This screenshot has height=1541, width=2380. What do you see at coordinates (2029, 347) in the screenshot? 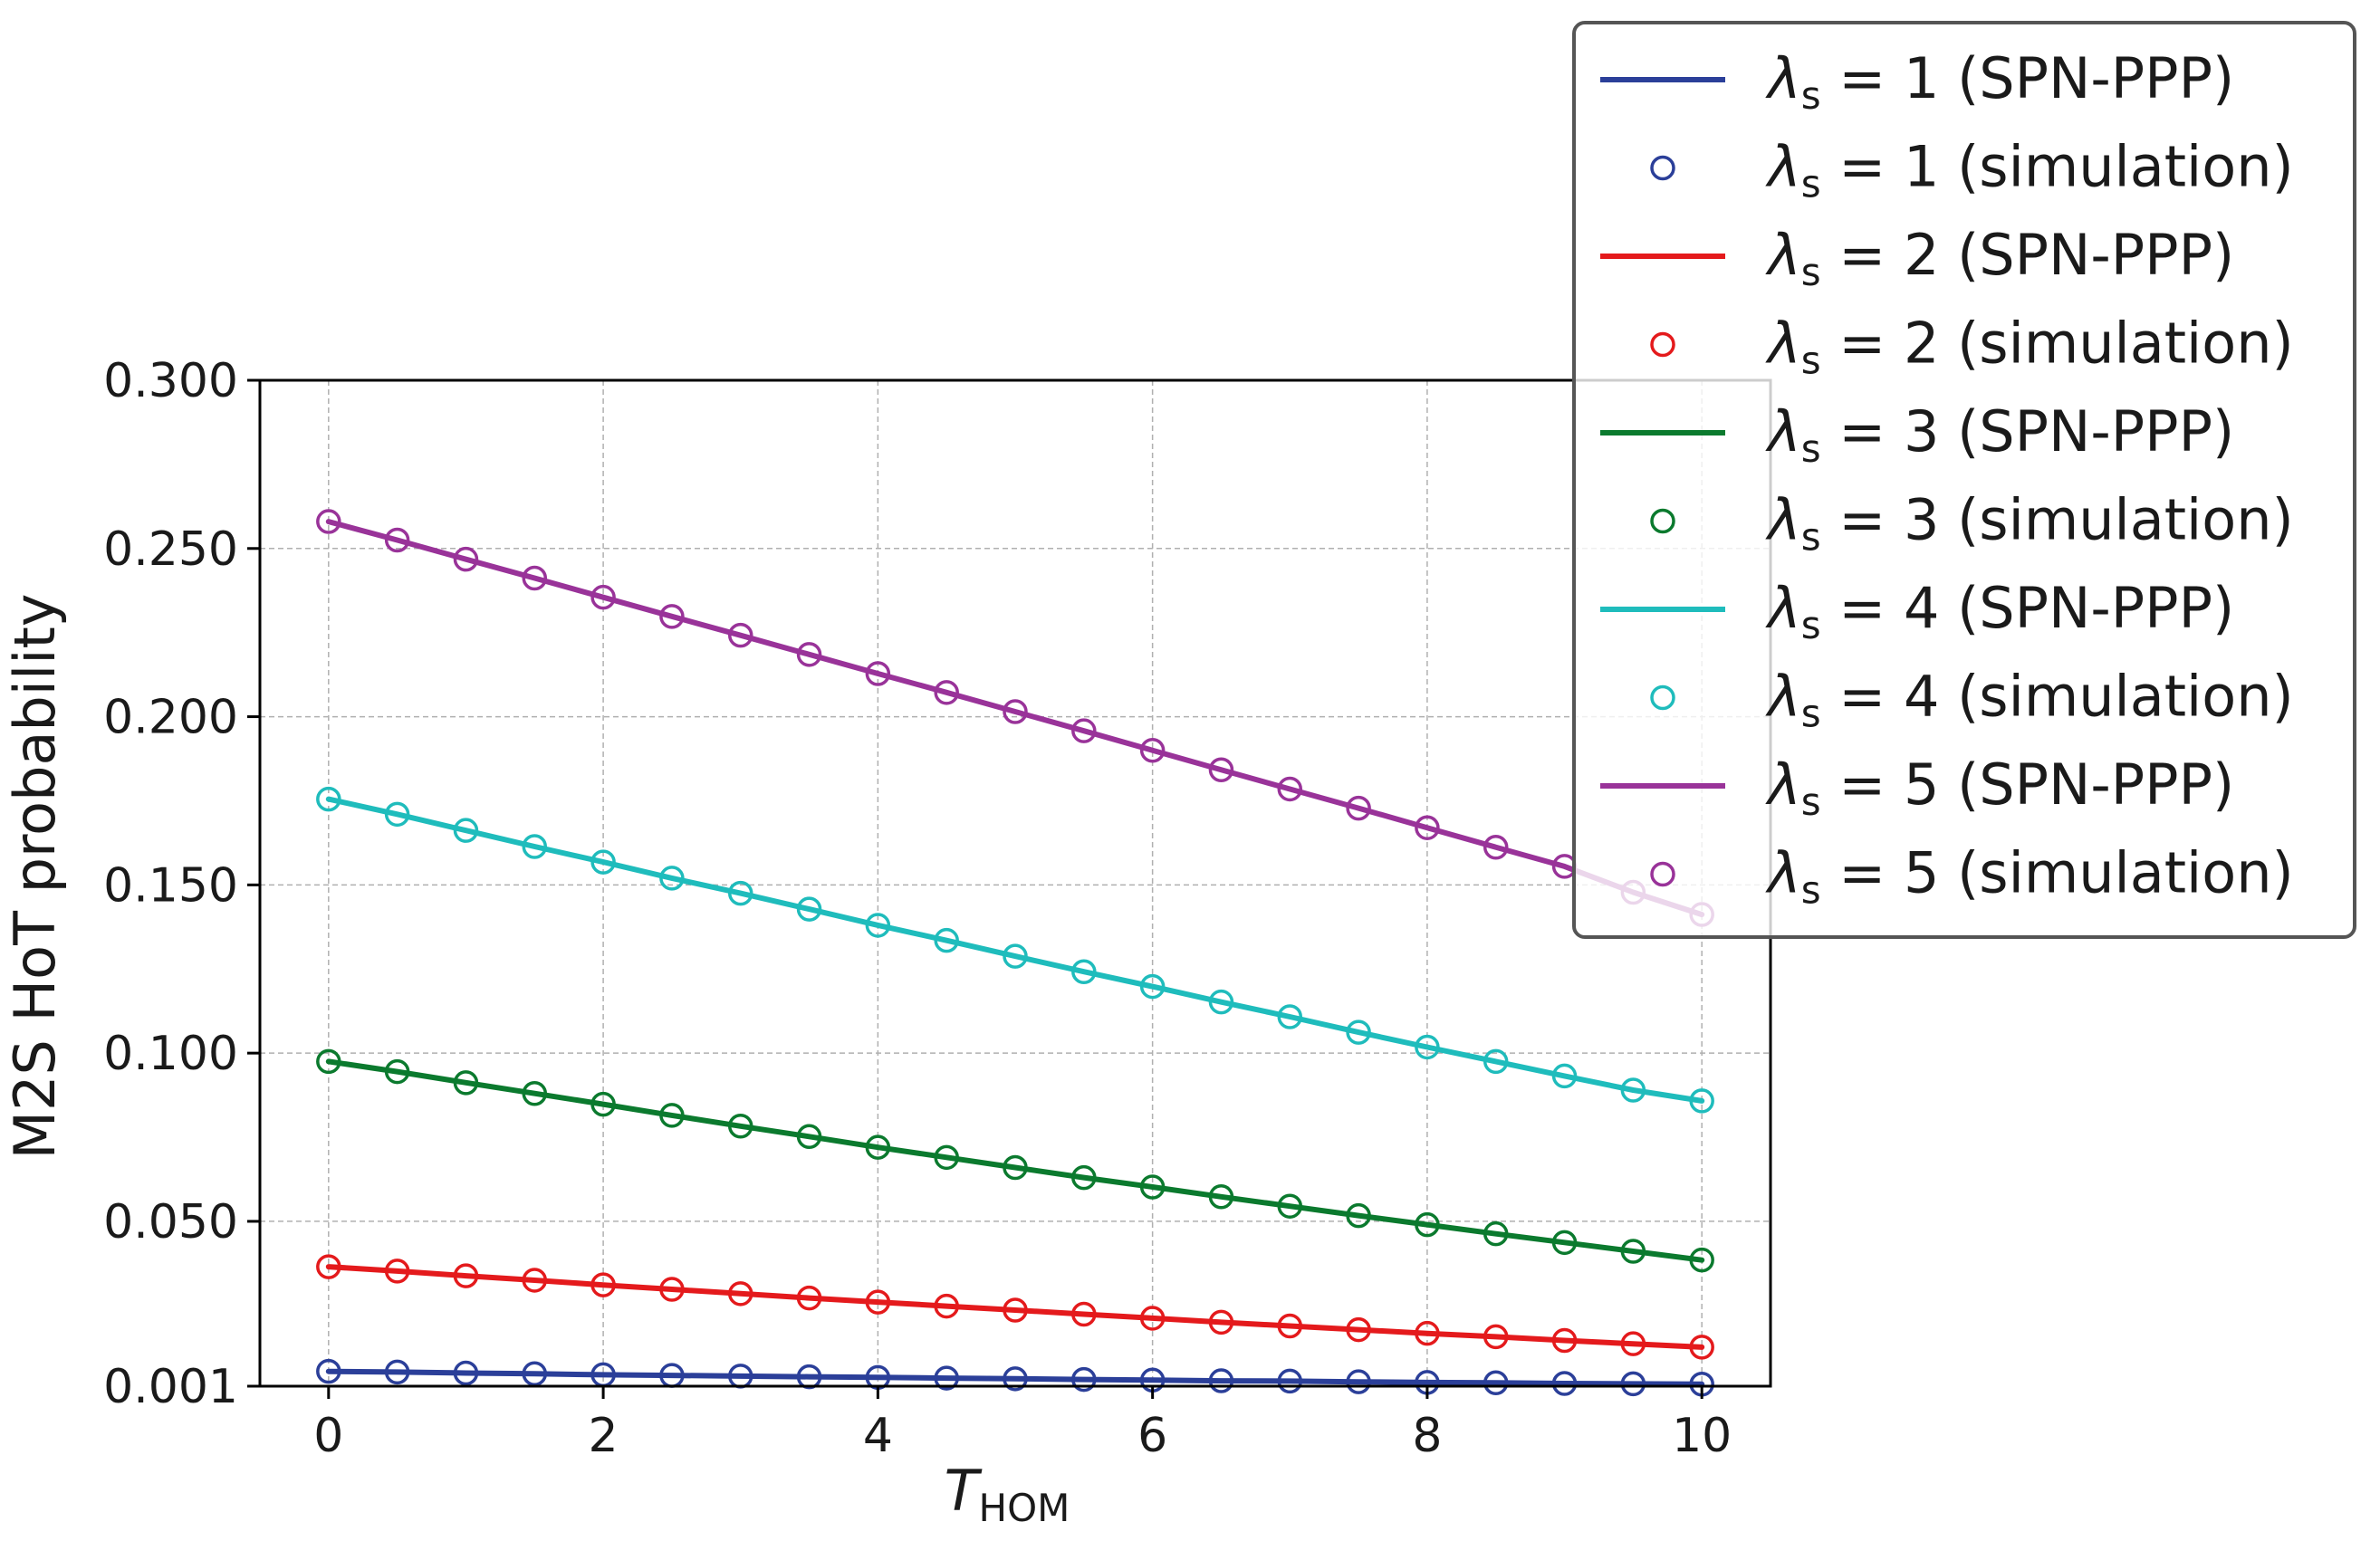
I see `legend-label-simulation-2: λs = 2 (simulation)` at bounding box center [2029, 347].